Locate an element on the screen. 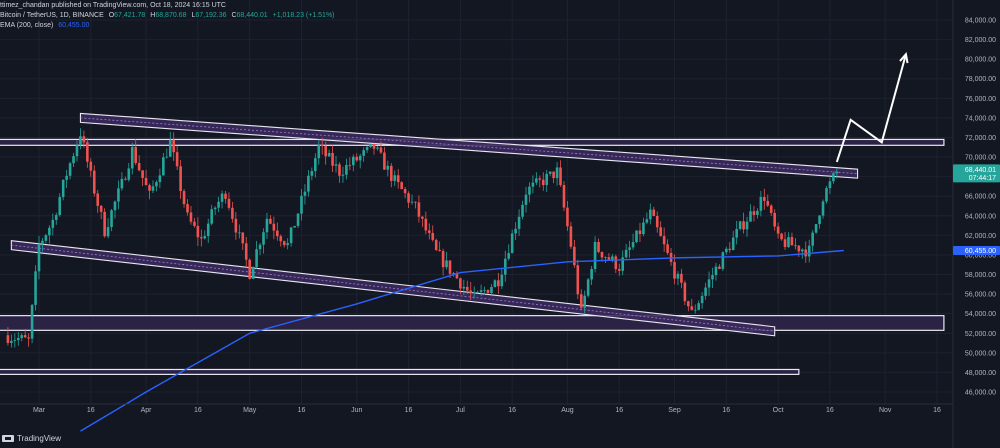 This screenshot has width=1000, height=448. countdown-label: 07:44:17 is located at coordinates (982, 178).